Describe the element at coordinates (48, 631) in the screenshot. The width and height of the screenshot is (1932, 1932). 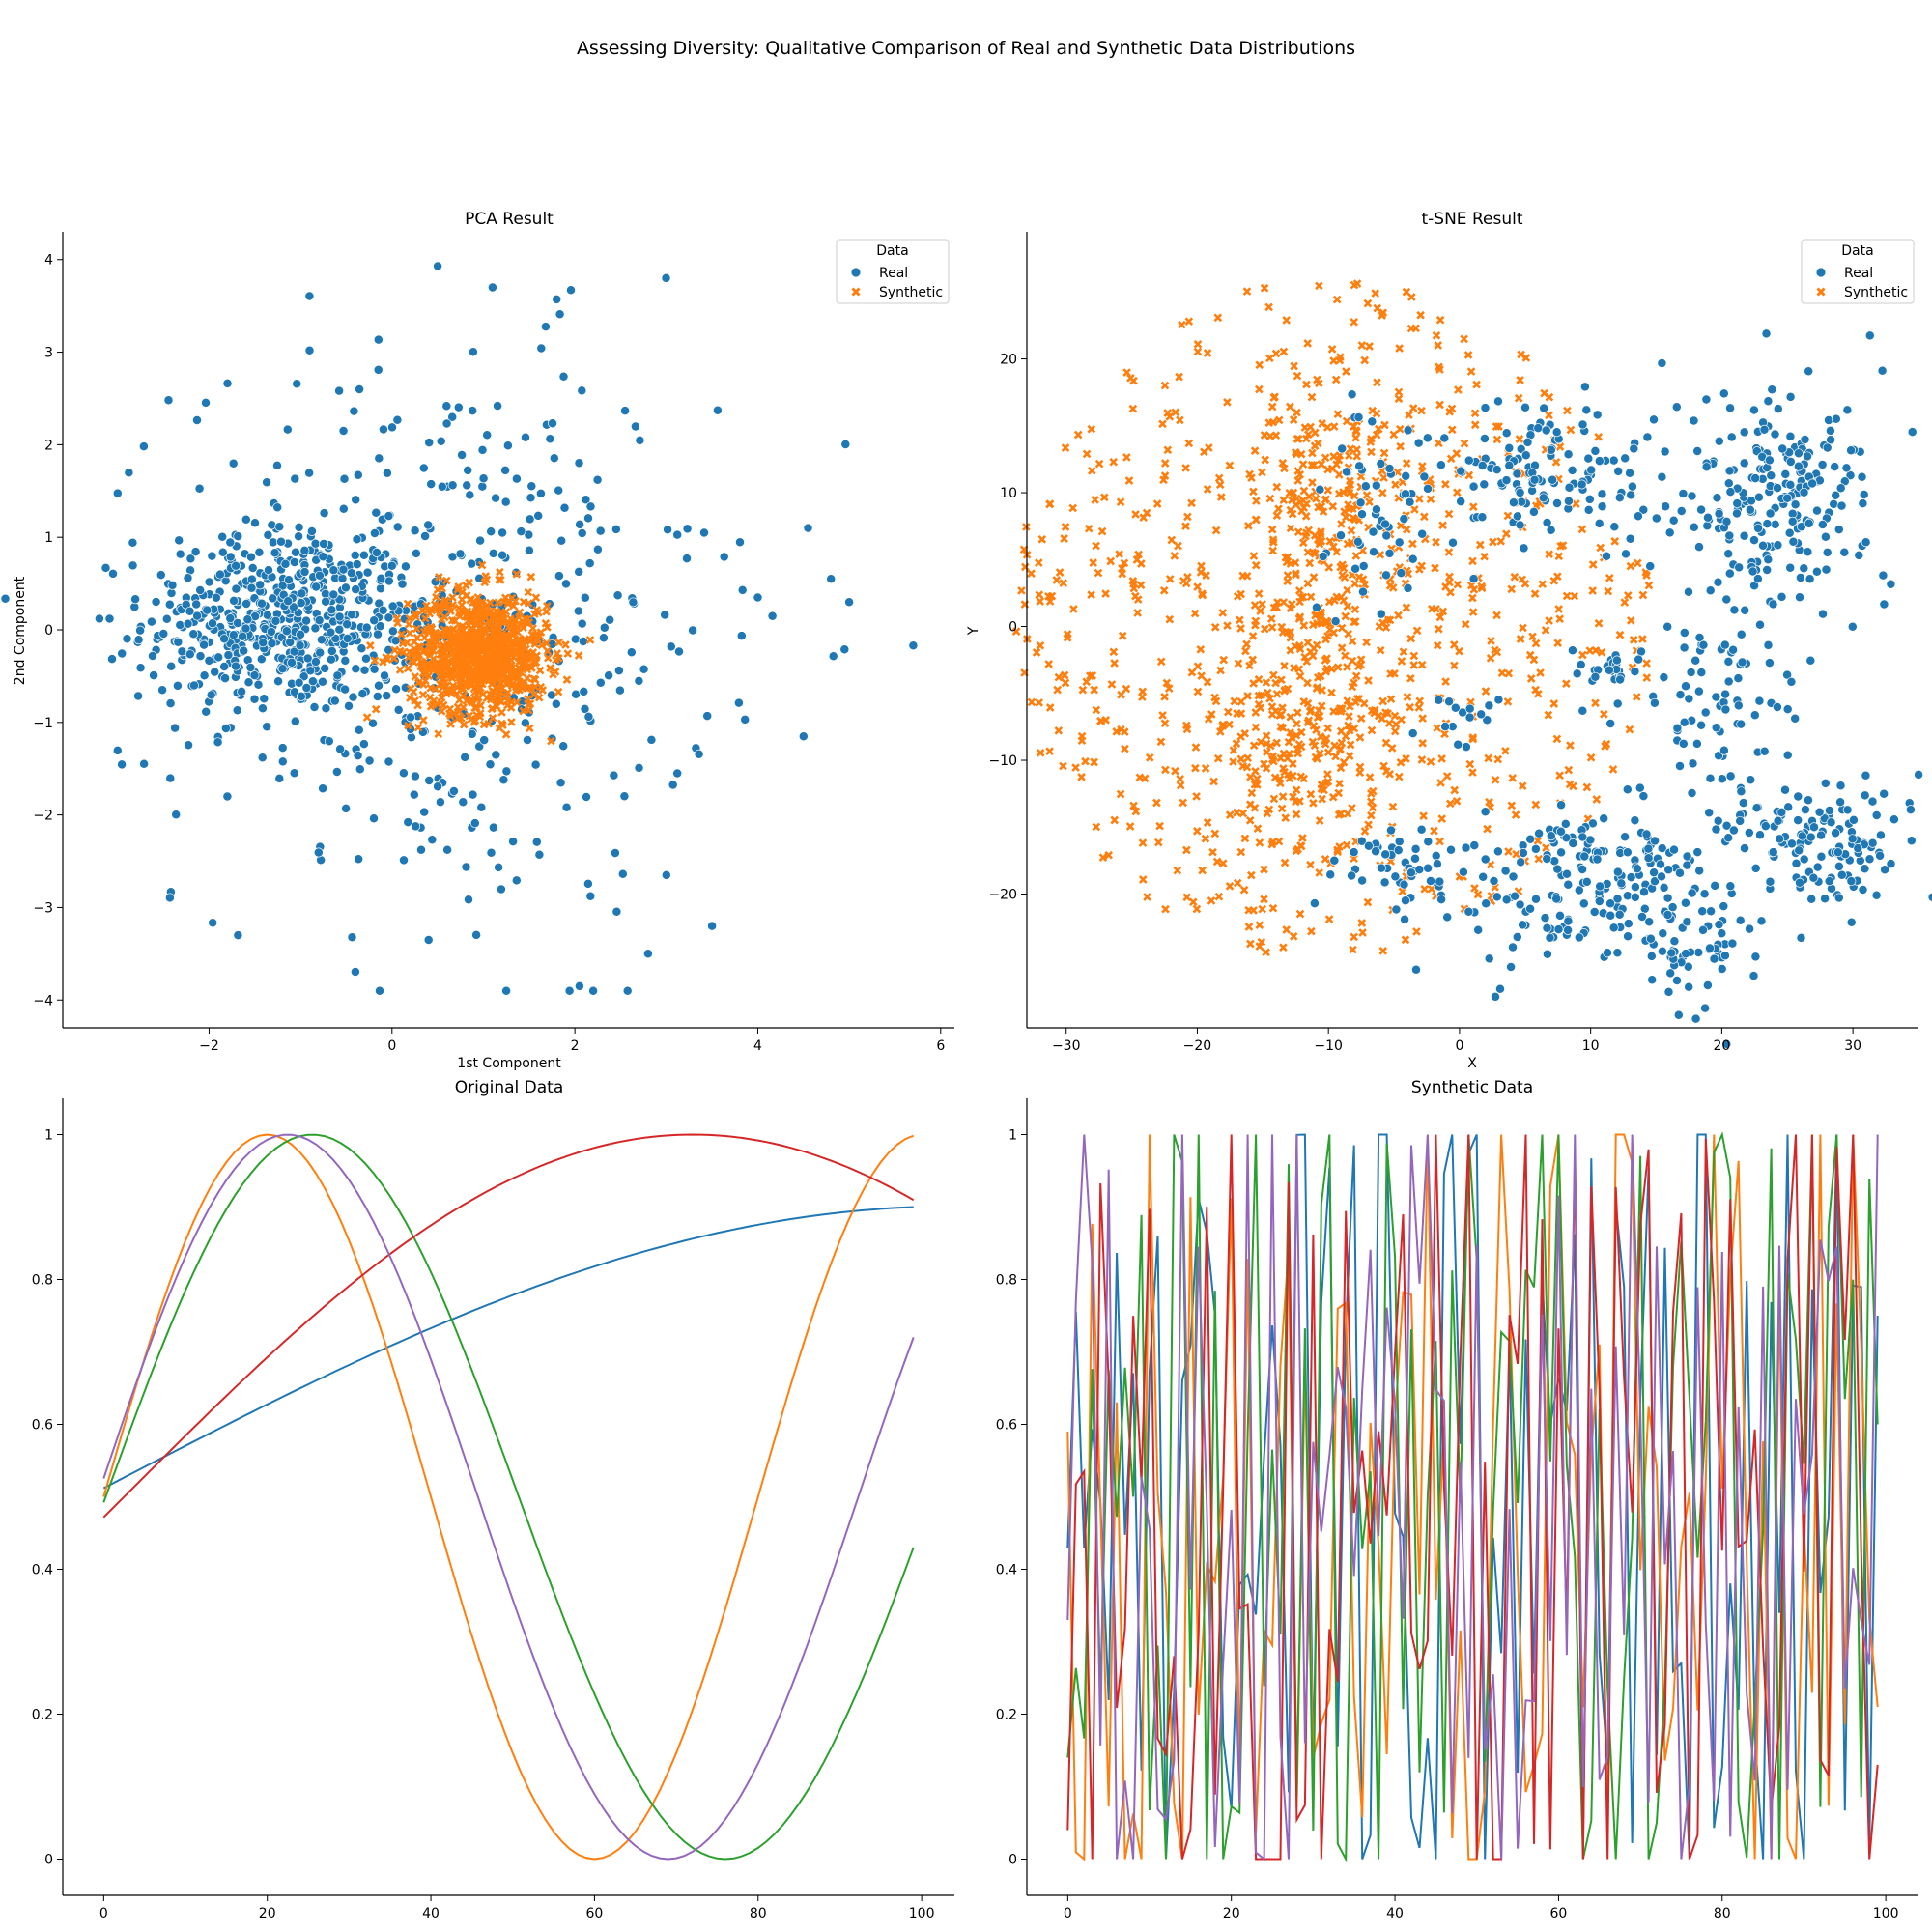
I see `pca-ytick-label: 0` at that location.